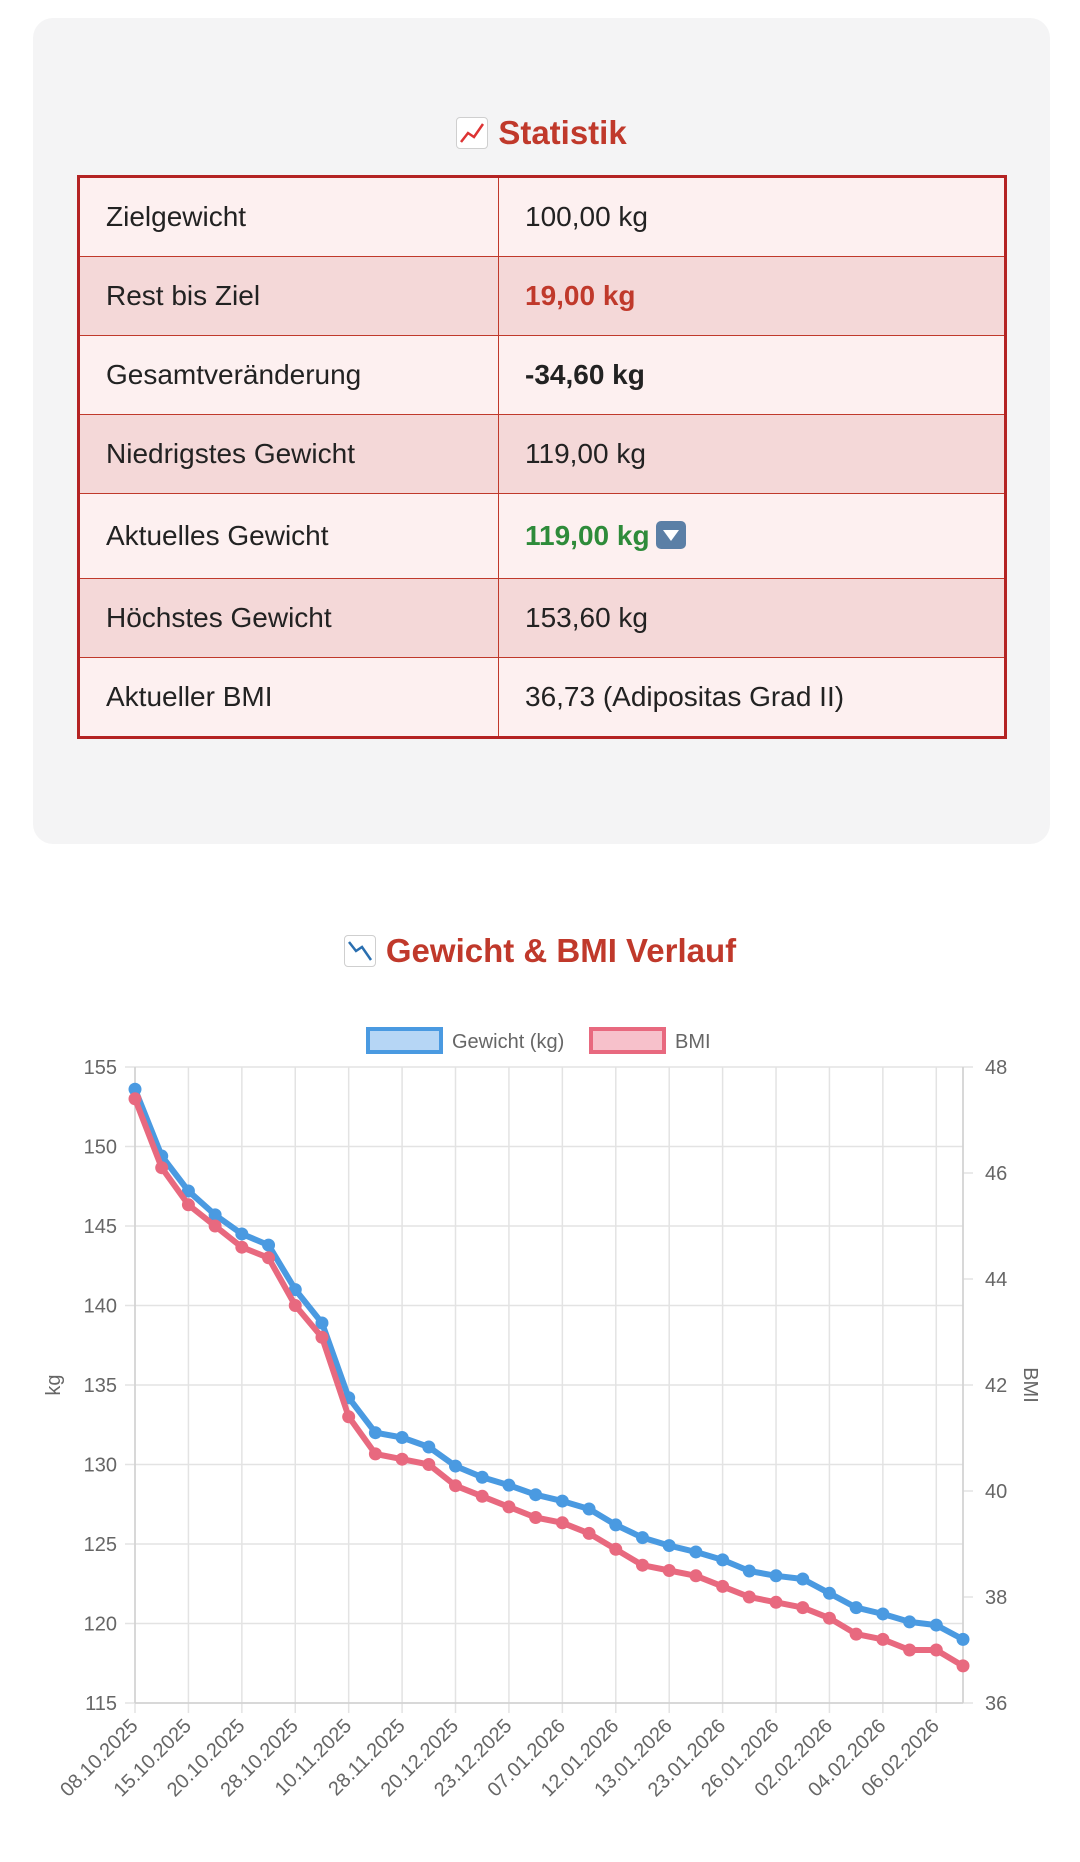  I want to click on table-row: Höchstes Gewicht 153,60 kg, so click(542, 618).